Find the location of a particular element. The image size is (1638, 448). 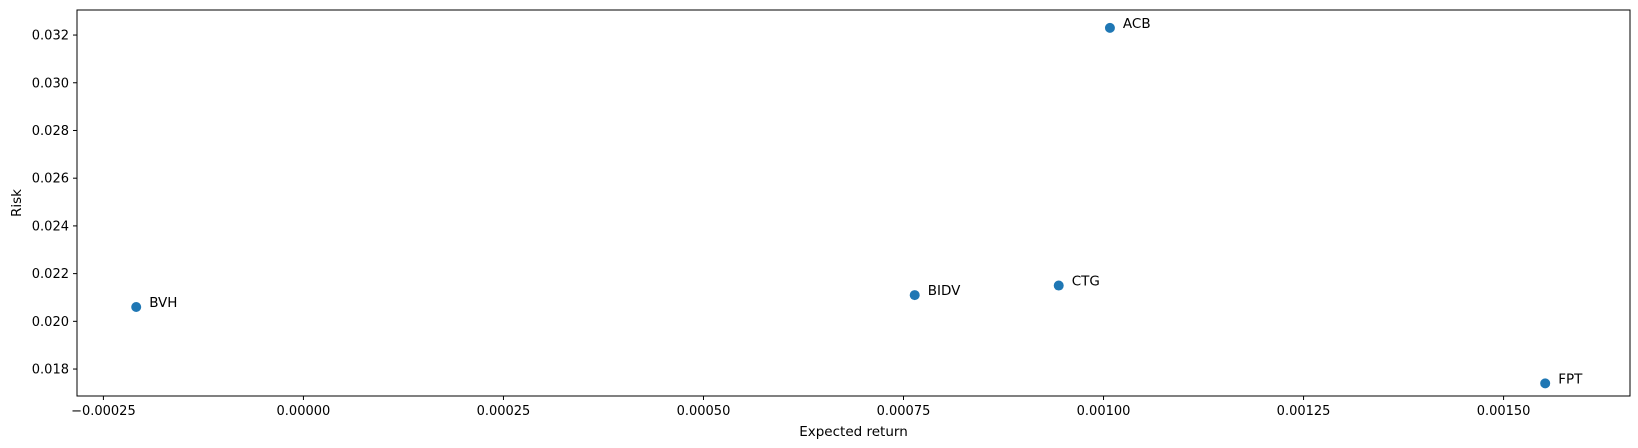

y-tick-label: 0.026 is located at coordinates (50, 179).